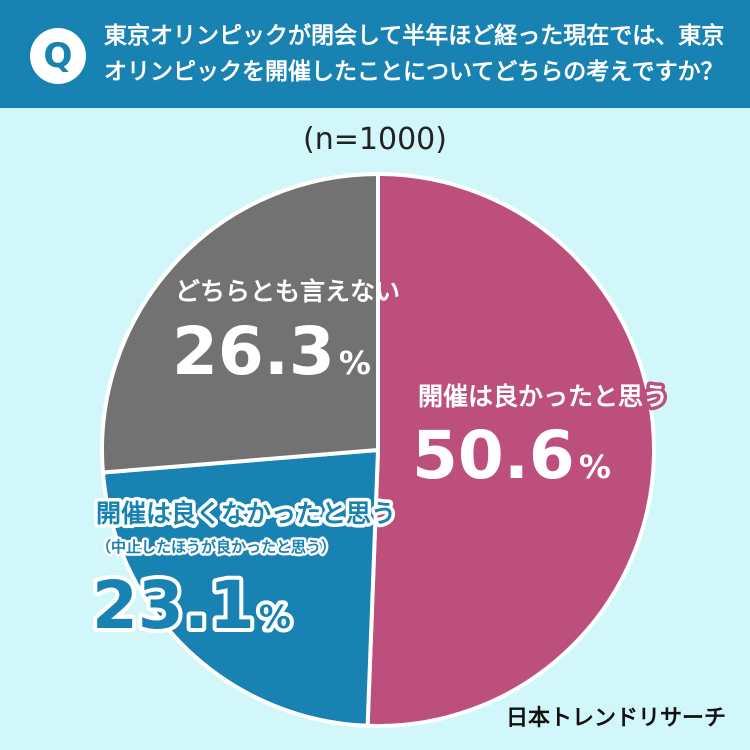 This screenshot has width=750, height=750. Describe the element at coordinates (191, 605) in the screenshot. I see `value-bad: 23.1%` at that location.